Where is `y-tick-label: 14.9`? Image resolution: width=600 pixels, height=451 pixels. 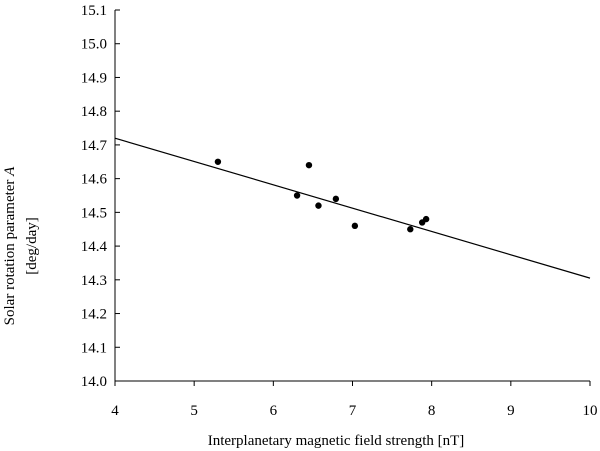 y-tick-label: 14.9 is located at coordinates (94, 78).